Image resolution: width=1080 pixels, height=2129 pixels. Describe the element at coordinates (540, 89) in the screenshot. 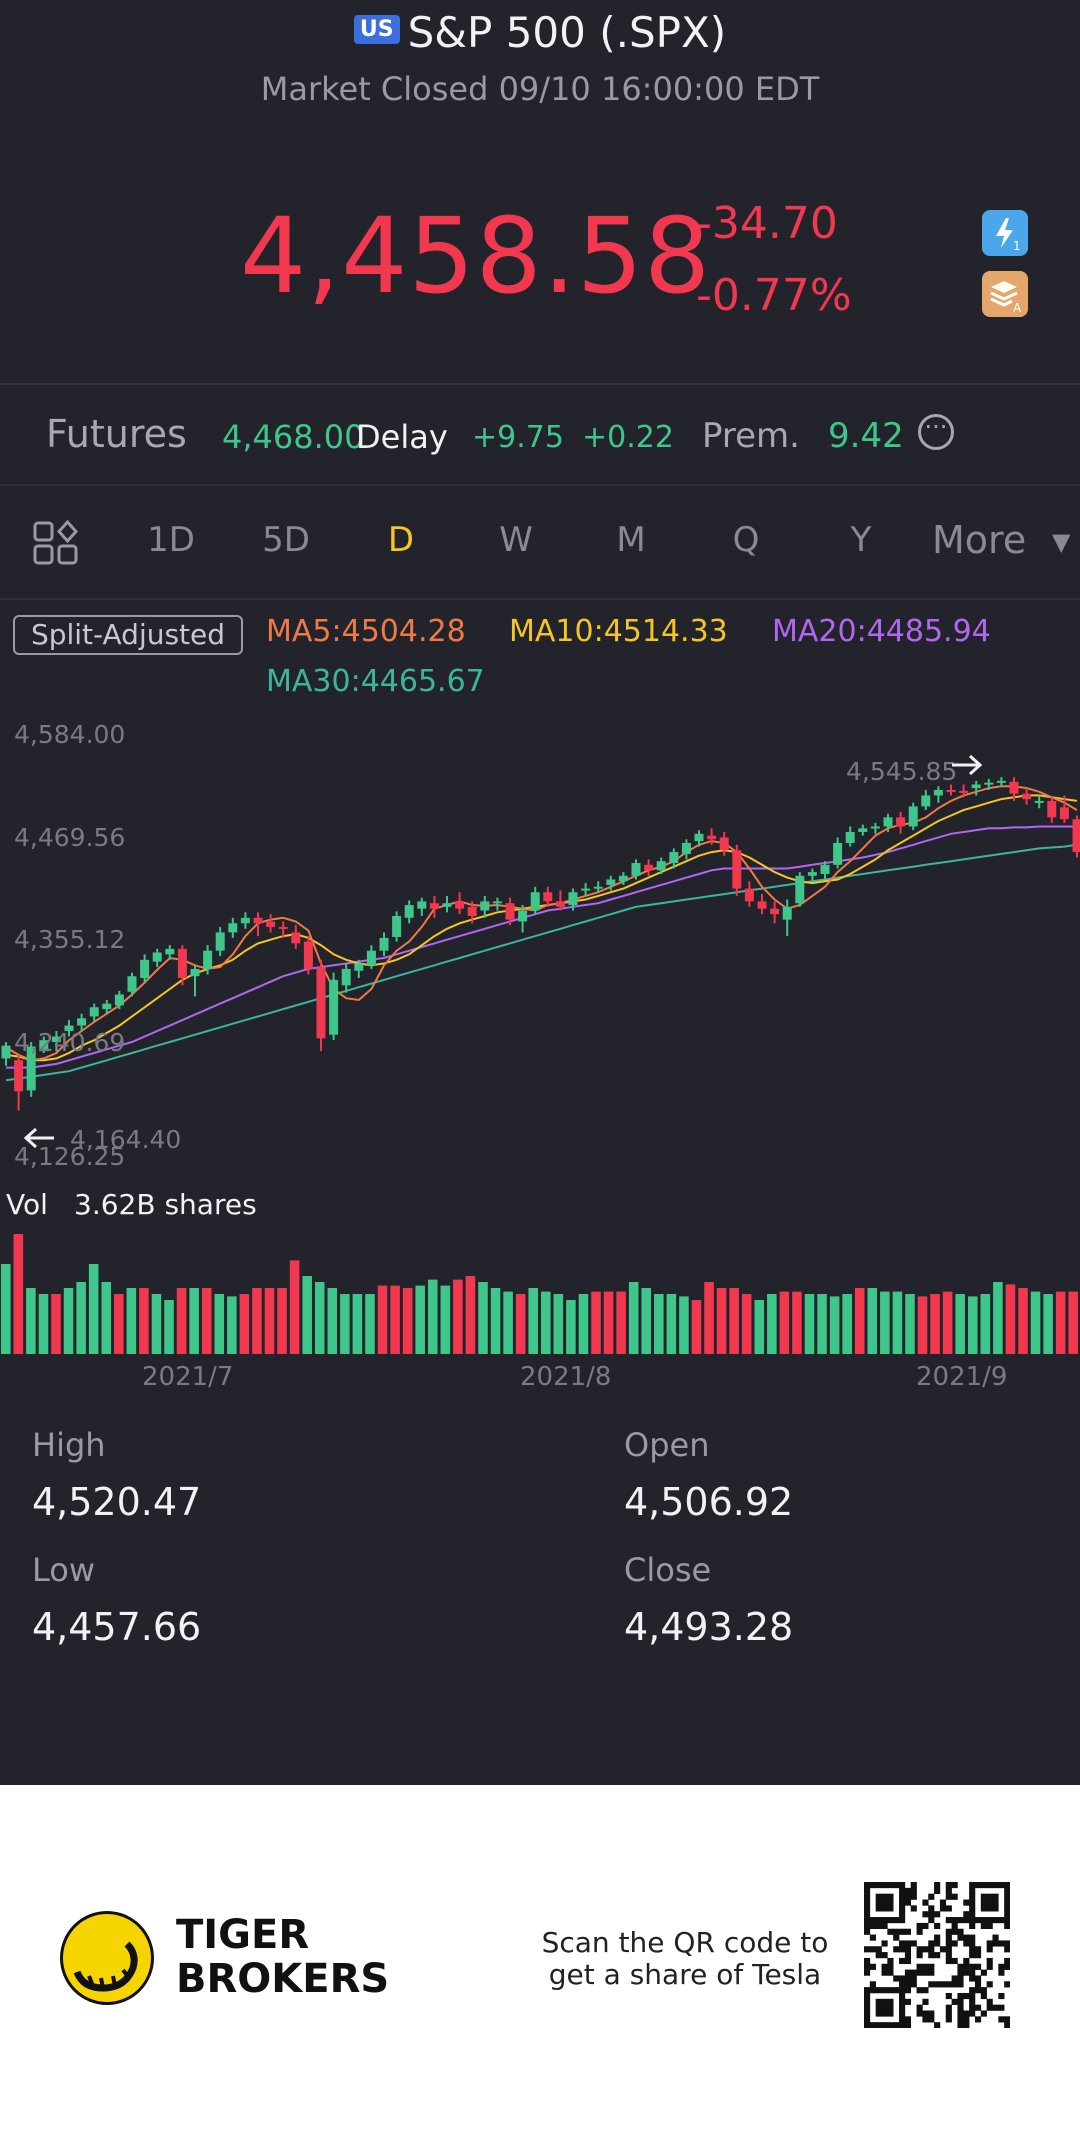

I see `market-status: Market Closed 09/10 16:00:00 EDT` at that location.